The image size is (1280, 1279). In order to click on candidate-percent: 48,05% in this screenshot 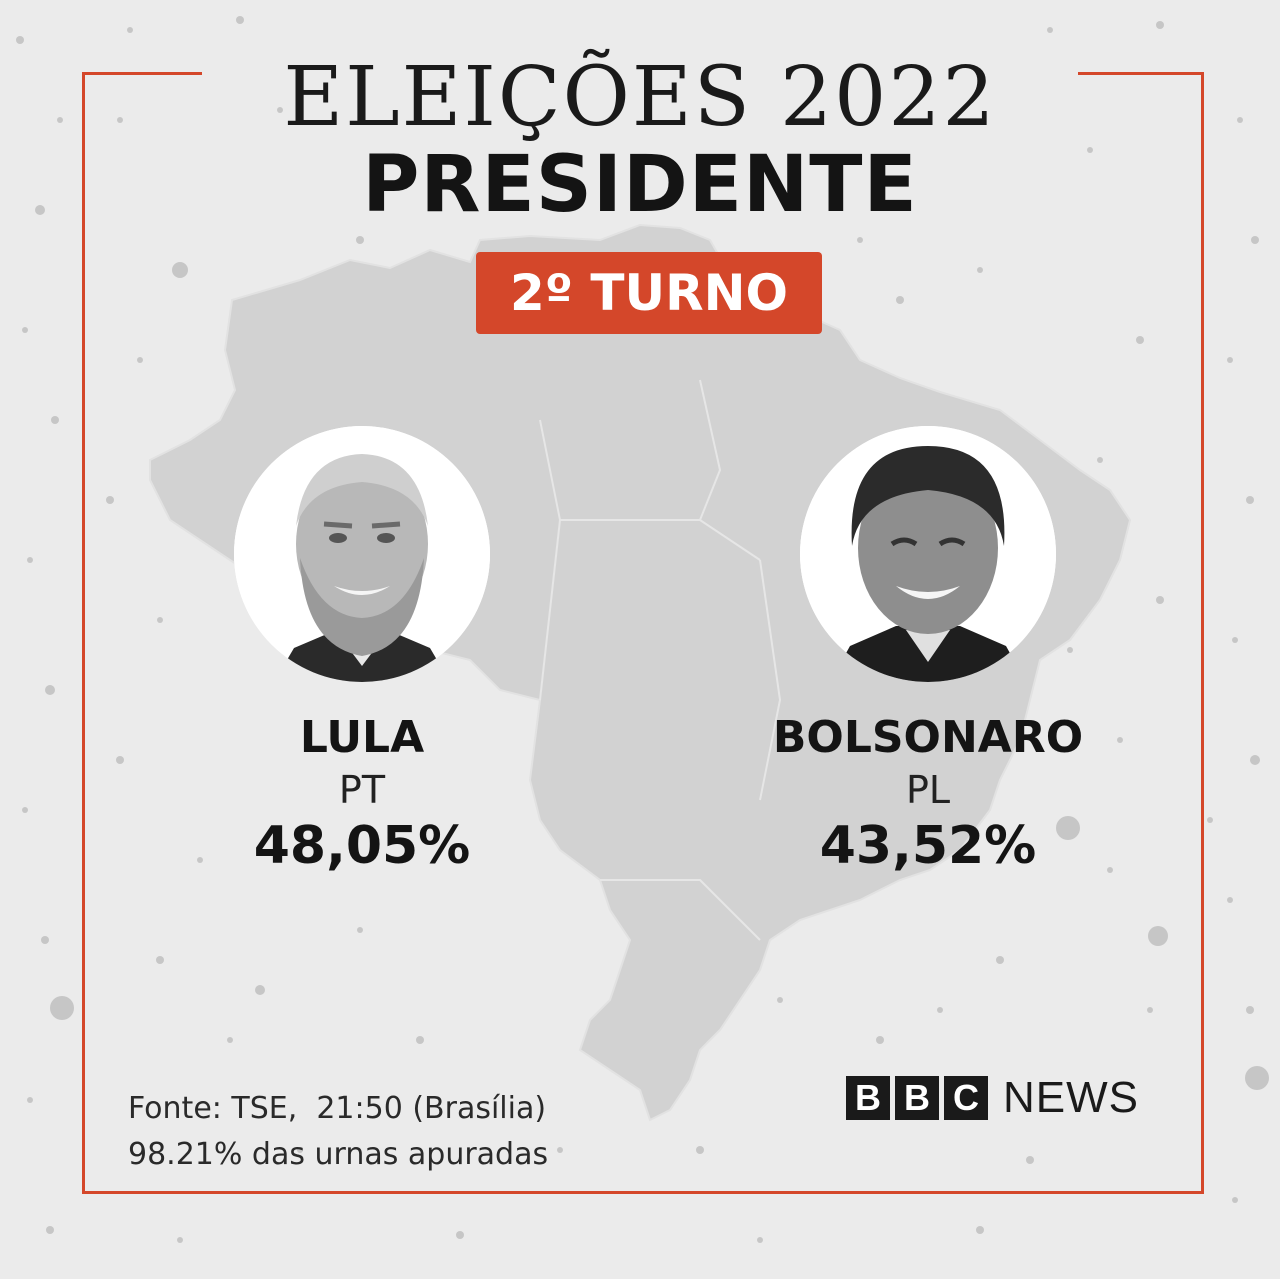, I will do `click(362, 846)`.